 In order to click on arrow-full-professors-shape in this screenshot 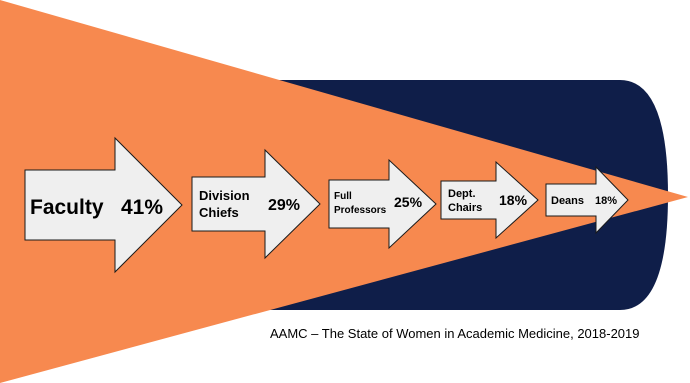, I will do `click(382, 204)`.